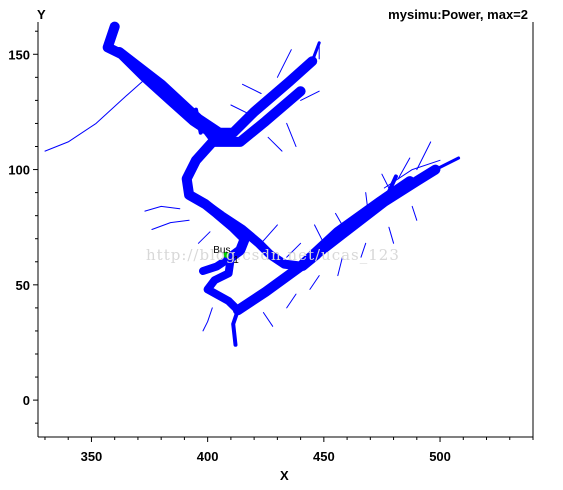 The image size is (563, 490). What do you see at coordinates (440, 456) in the screenshot?
I see `x-tick-label: 500` at bounding box center [440, 456].